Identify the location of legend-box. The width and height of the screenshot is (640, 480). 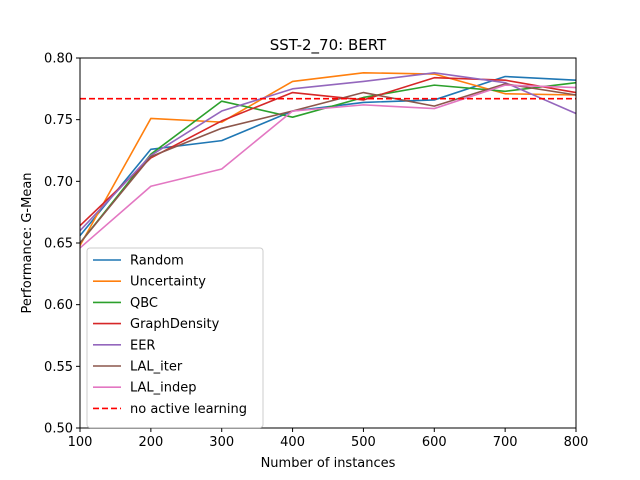
(175, 338).